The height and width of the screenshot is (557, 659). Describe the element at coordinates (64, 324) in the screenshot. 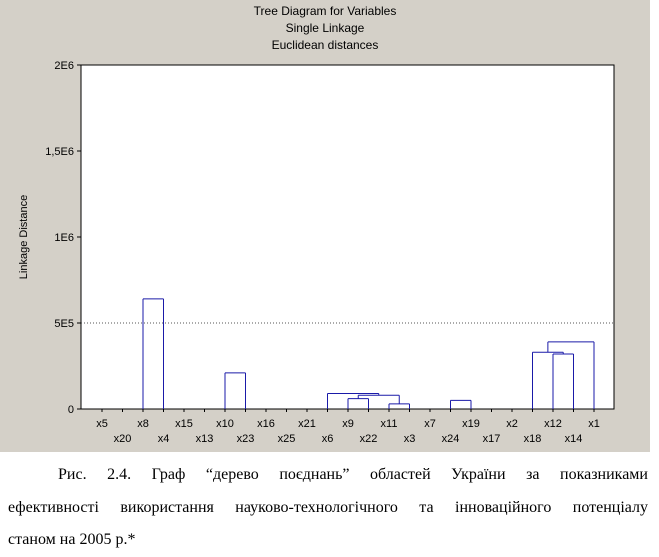

I see `y-tick-label: 5E5` at that location.